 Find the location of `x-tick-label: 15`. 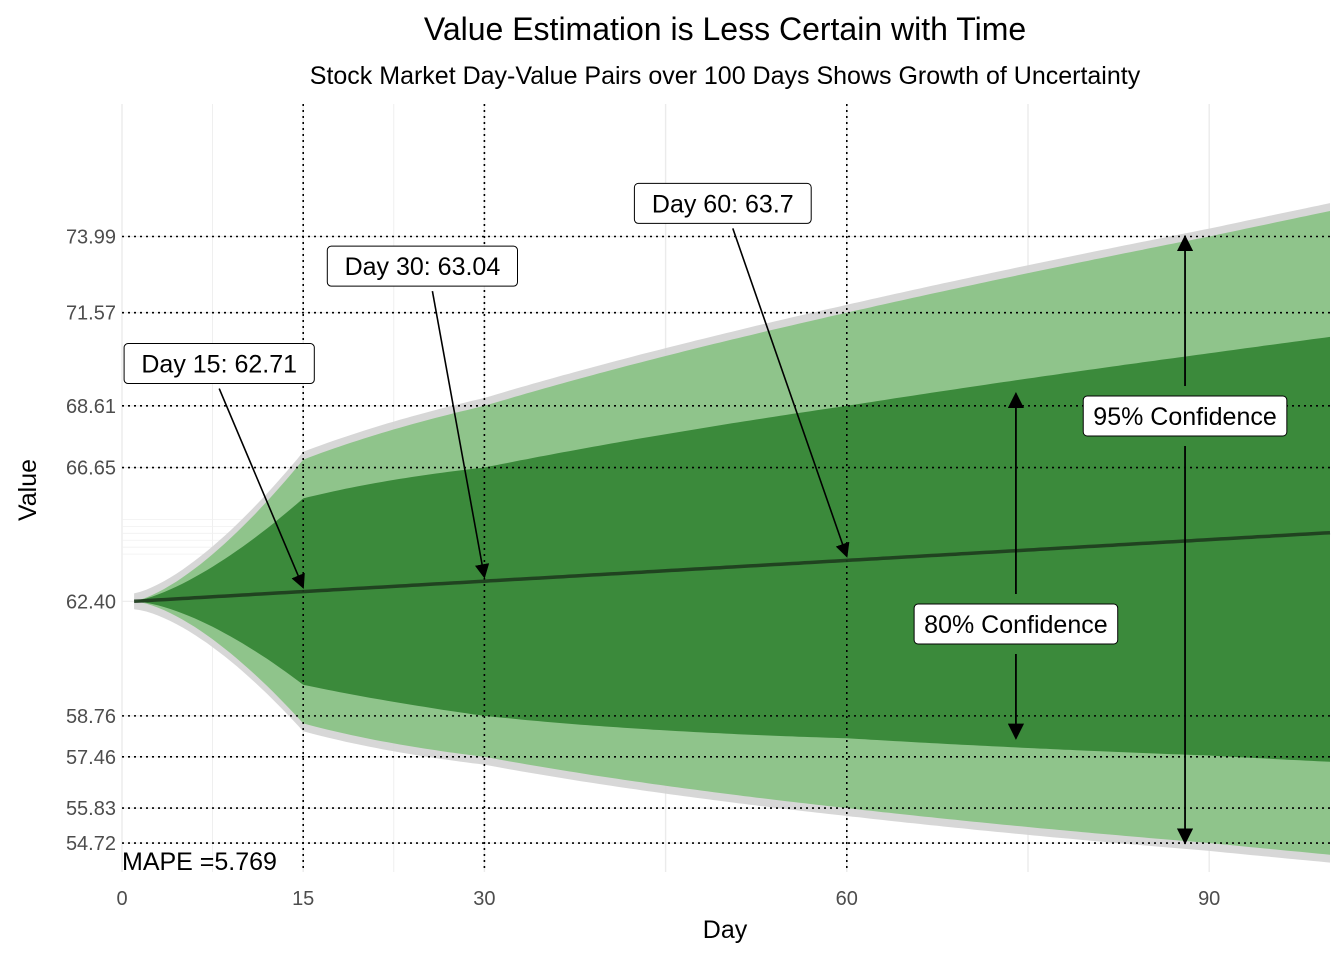

x-tick-label: 15 is located at coordinates (303, 899).